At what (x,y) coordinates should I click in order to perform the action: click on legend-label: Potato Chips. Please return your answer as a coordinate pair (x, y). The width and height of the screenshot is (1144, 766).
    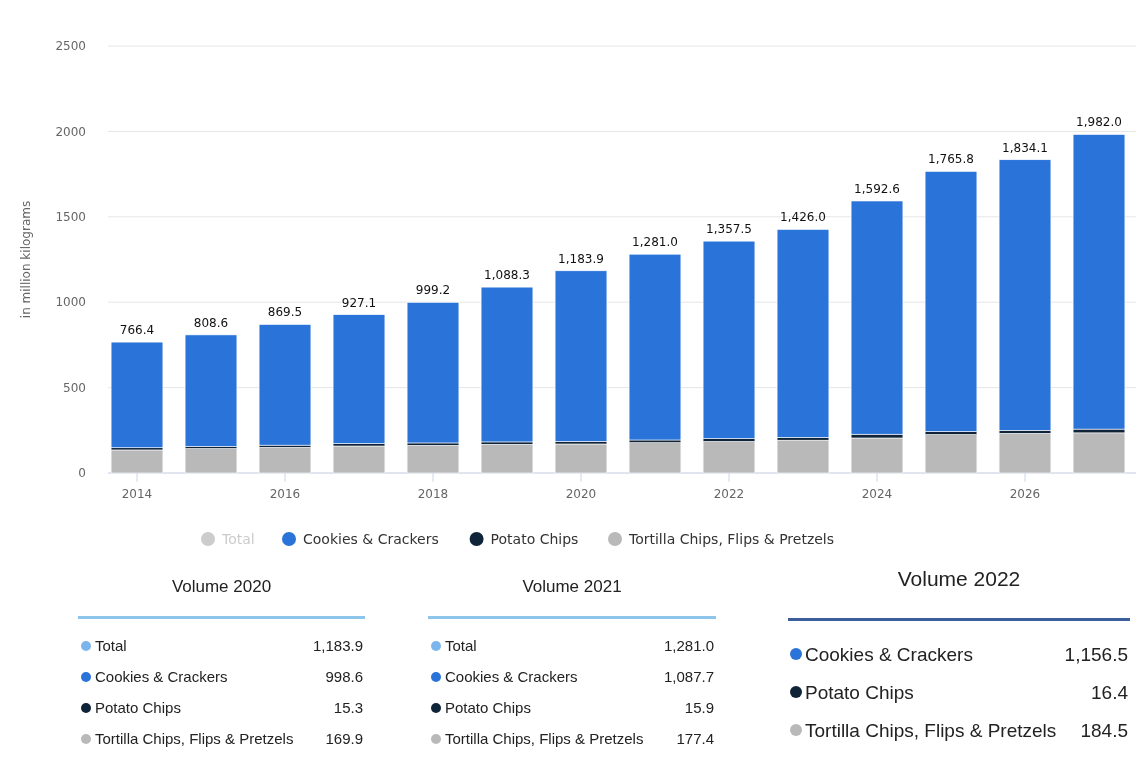
    Looking at the image, I should click on (534, 538).